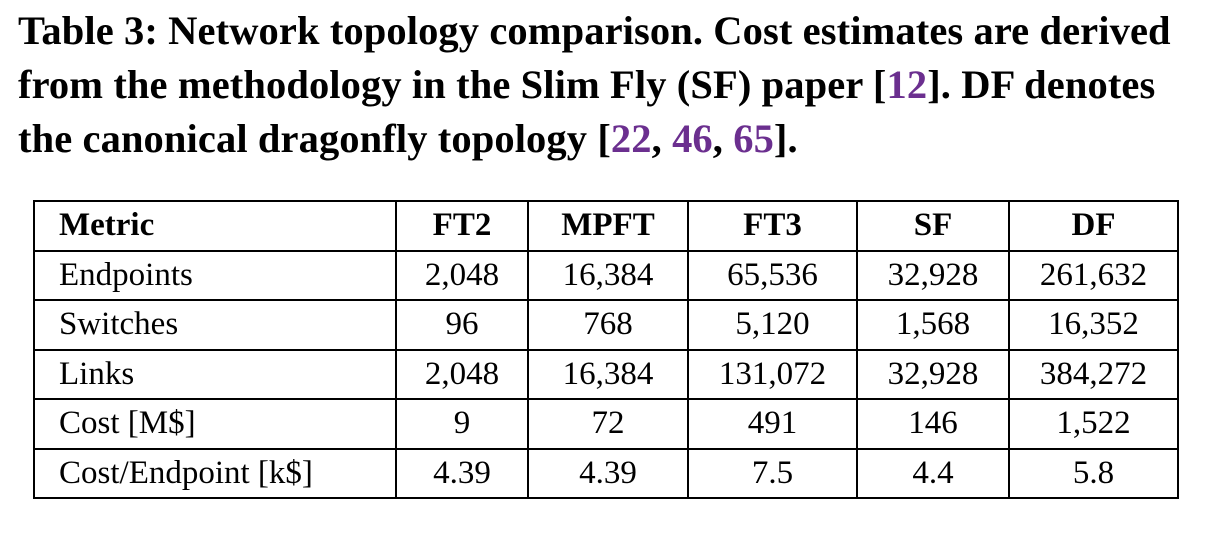 This screenshot has height=533, width=1222. What do you see at coordinates (1093, 325) in the screenshot?
I see `table-cell: 16,352` at bounding box center [1093, 325].